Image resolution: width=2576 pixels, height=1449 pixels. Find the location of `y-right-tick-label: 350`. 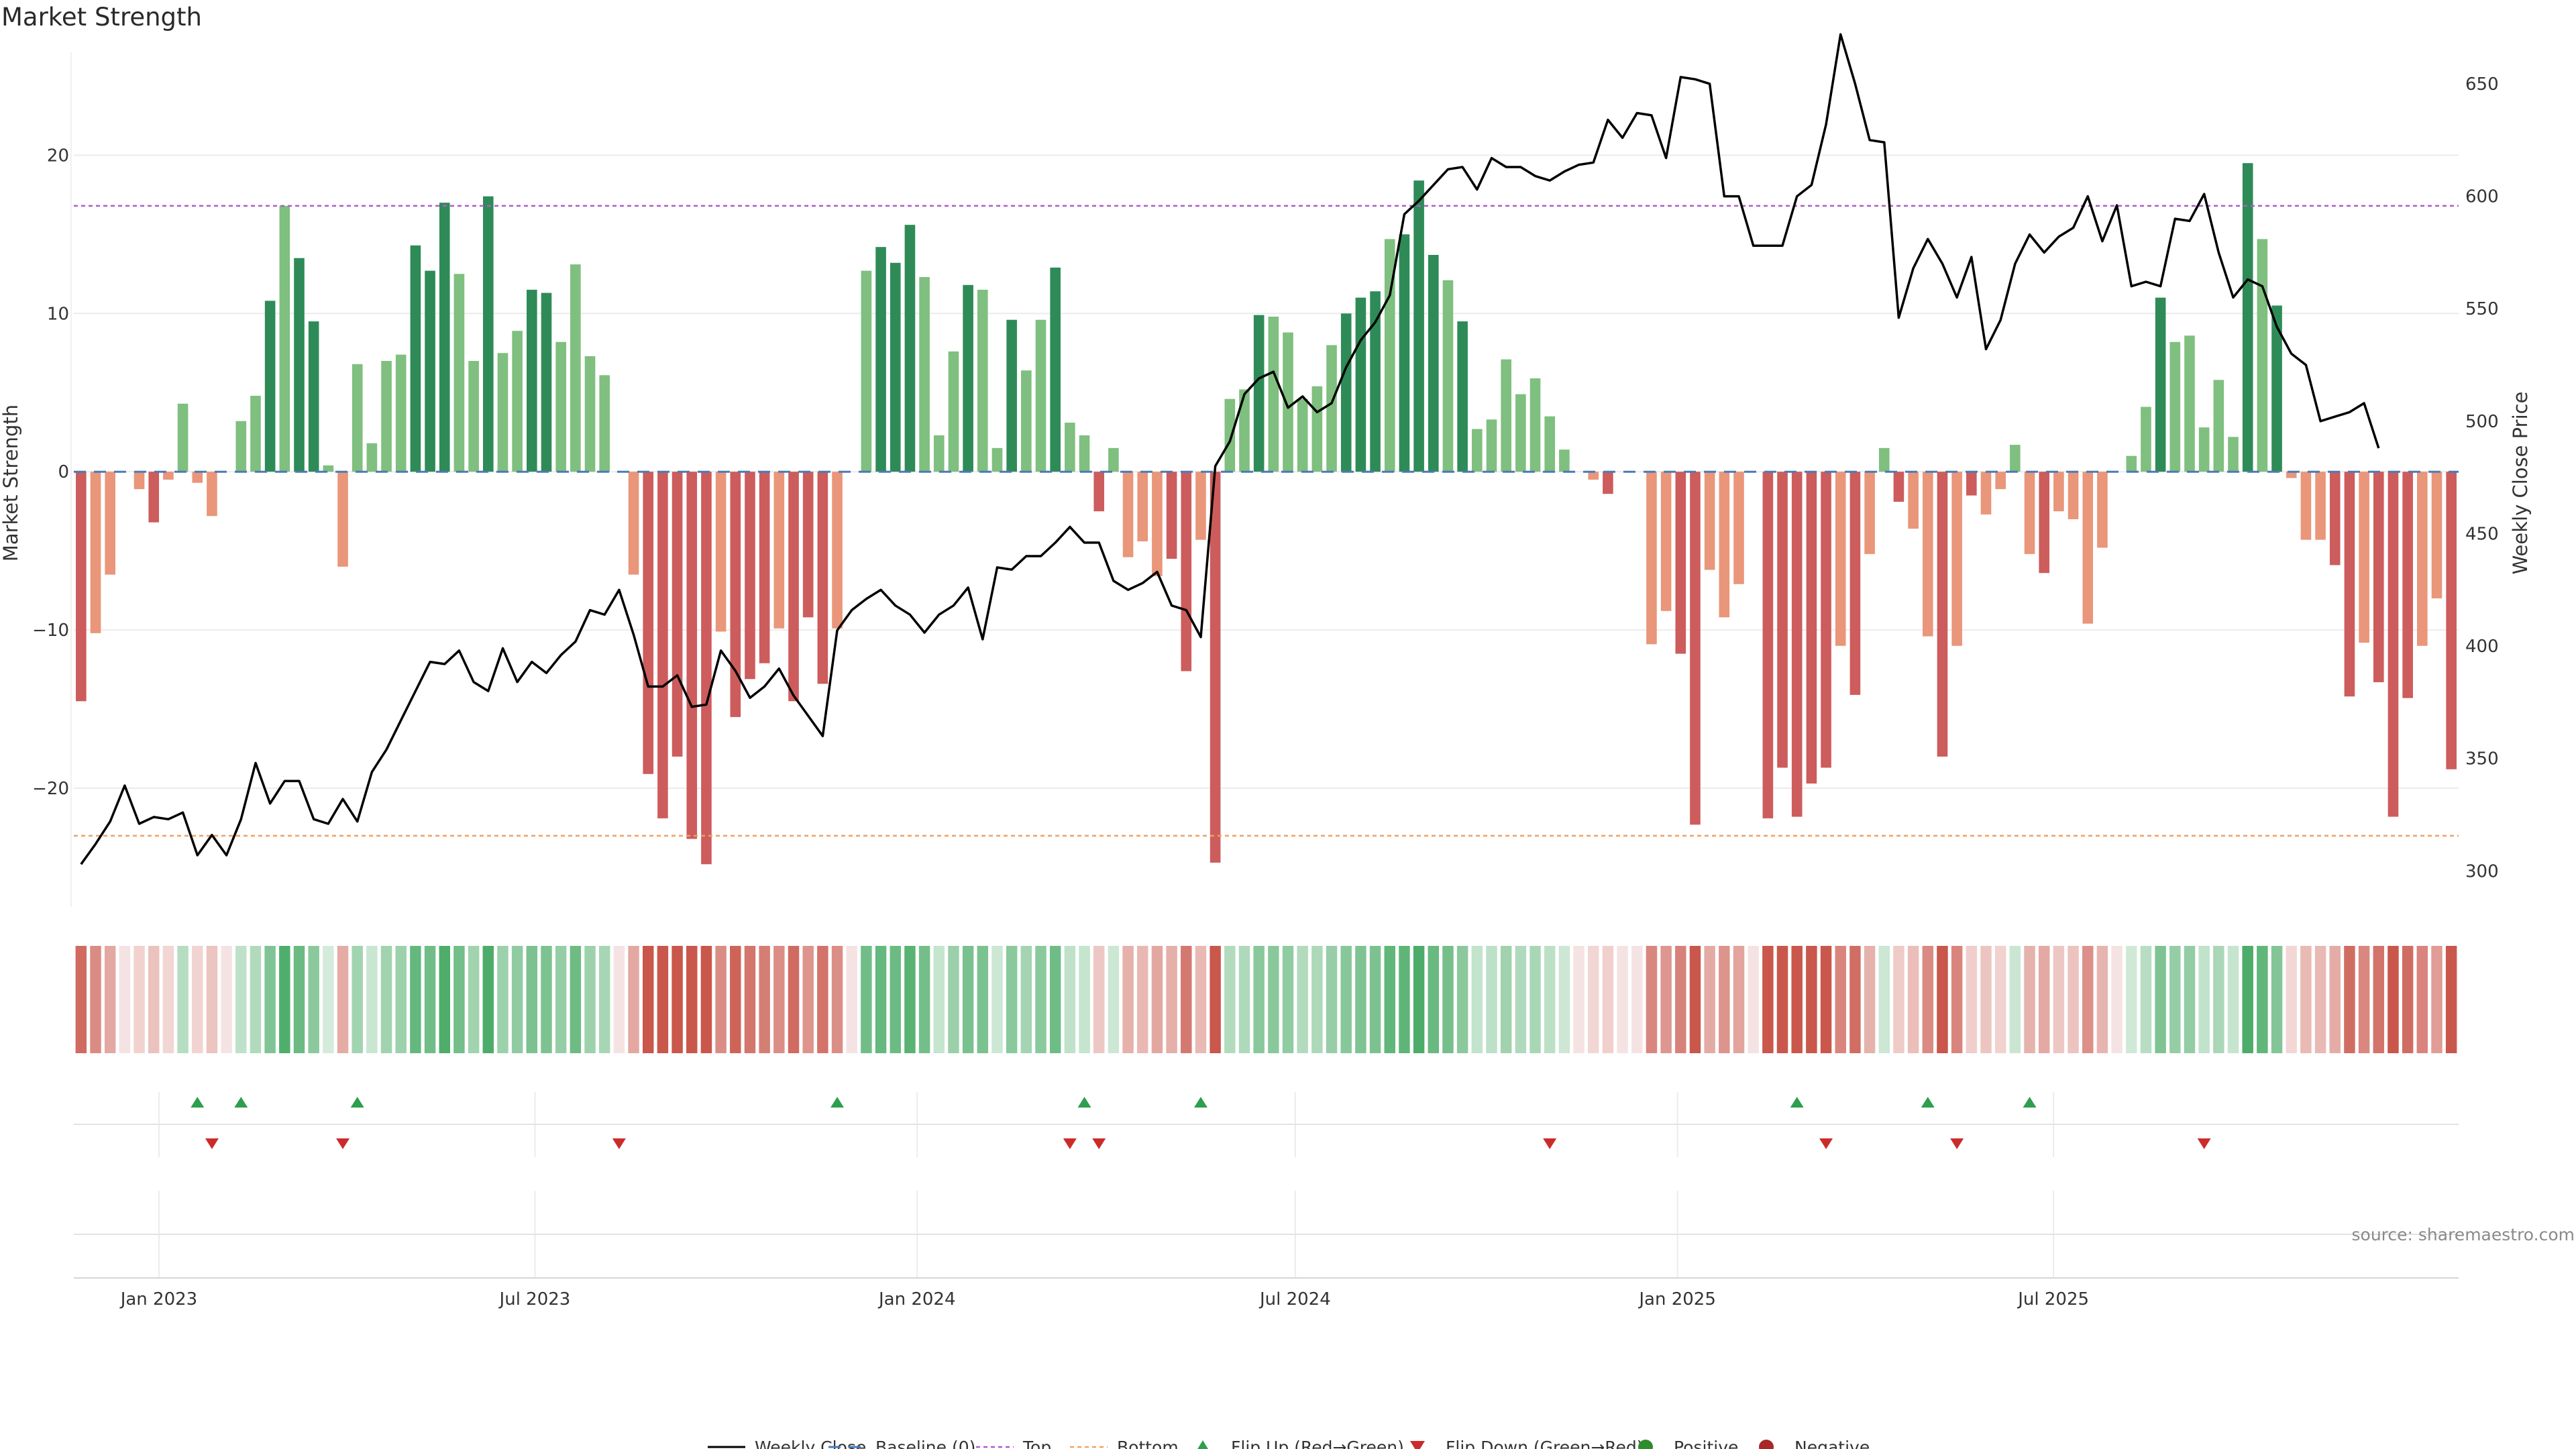

y-right-tick-label: 350 is located at coordinates (2482, 759).